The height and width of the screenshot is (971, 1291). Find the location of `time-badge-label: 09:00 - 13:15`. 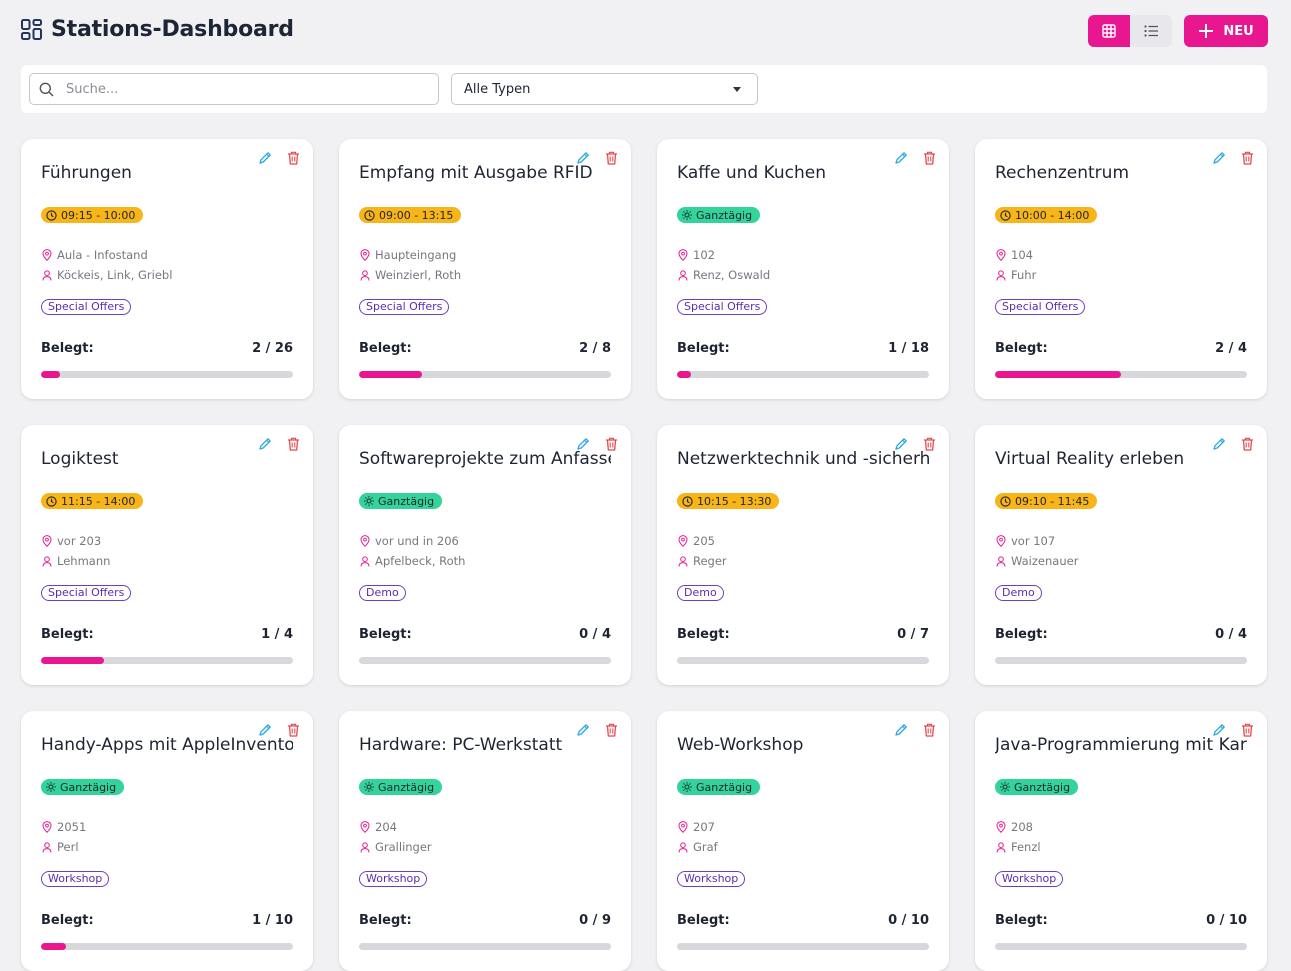

time-badge-label: 09:00 - 13:15 is located at coordinates (416, 215).